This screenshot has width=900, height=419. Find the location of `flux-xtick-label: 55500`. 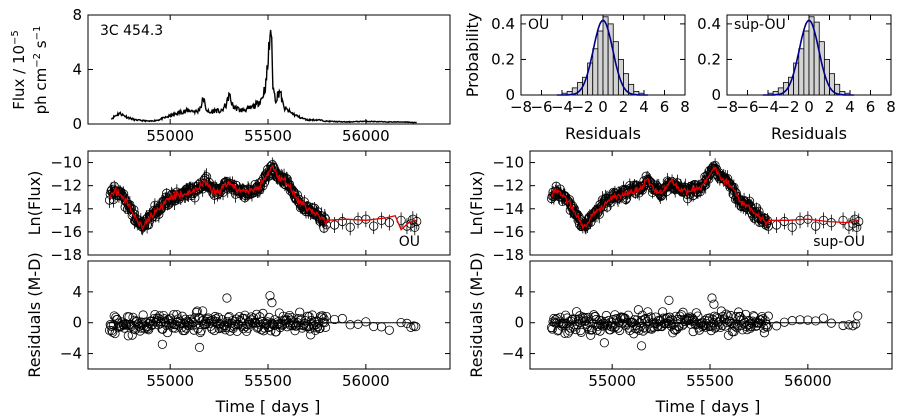

flux-xtick-label: 55500 is located at coordinates (268, 136).